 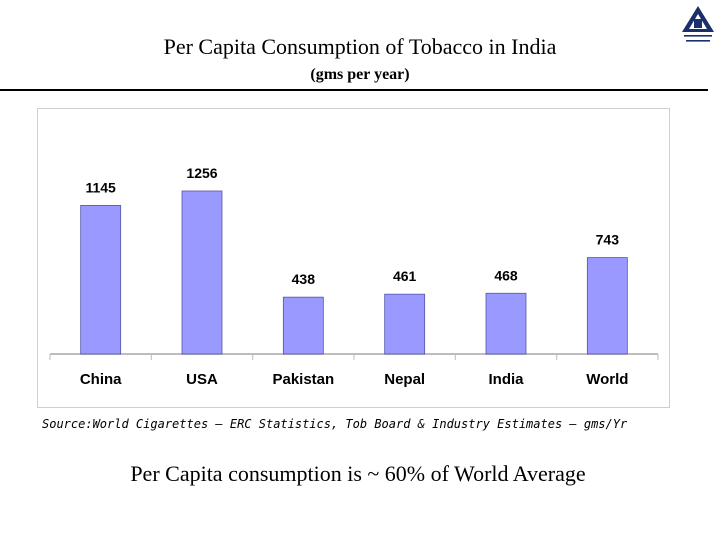 What do you see at coordinates (354, 90) in the screenshot?
I see `title-divider` at bounding box center [354, 90].